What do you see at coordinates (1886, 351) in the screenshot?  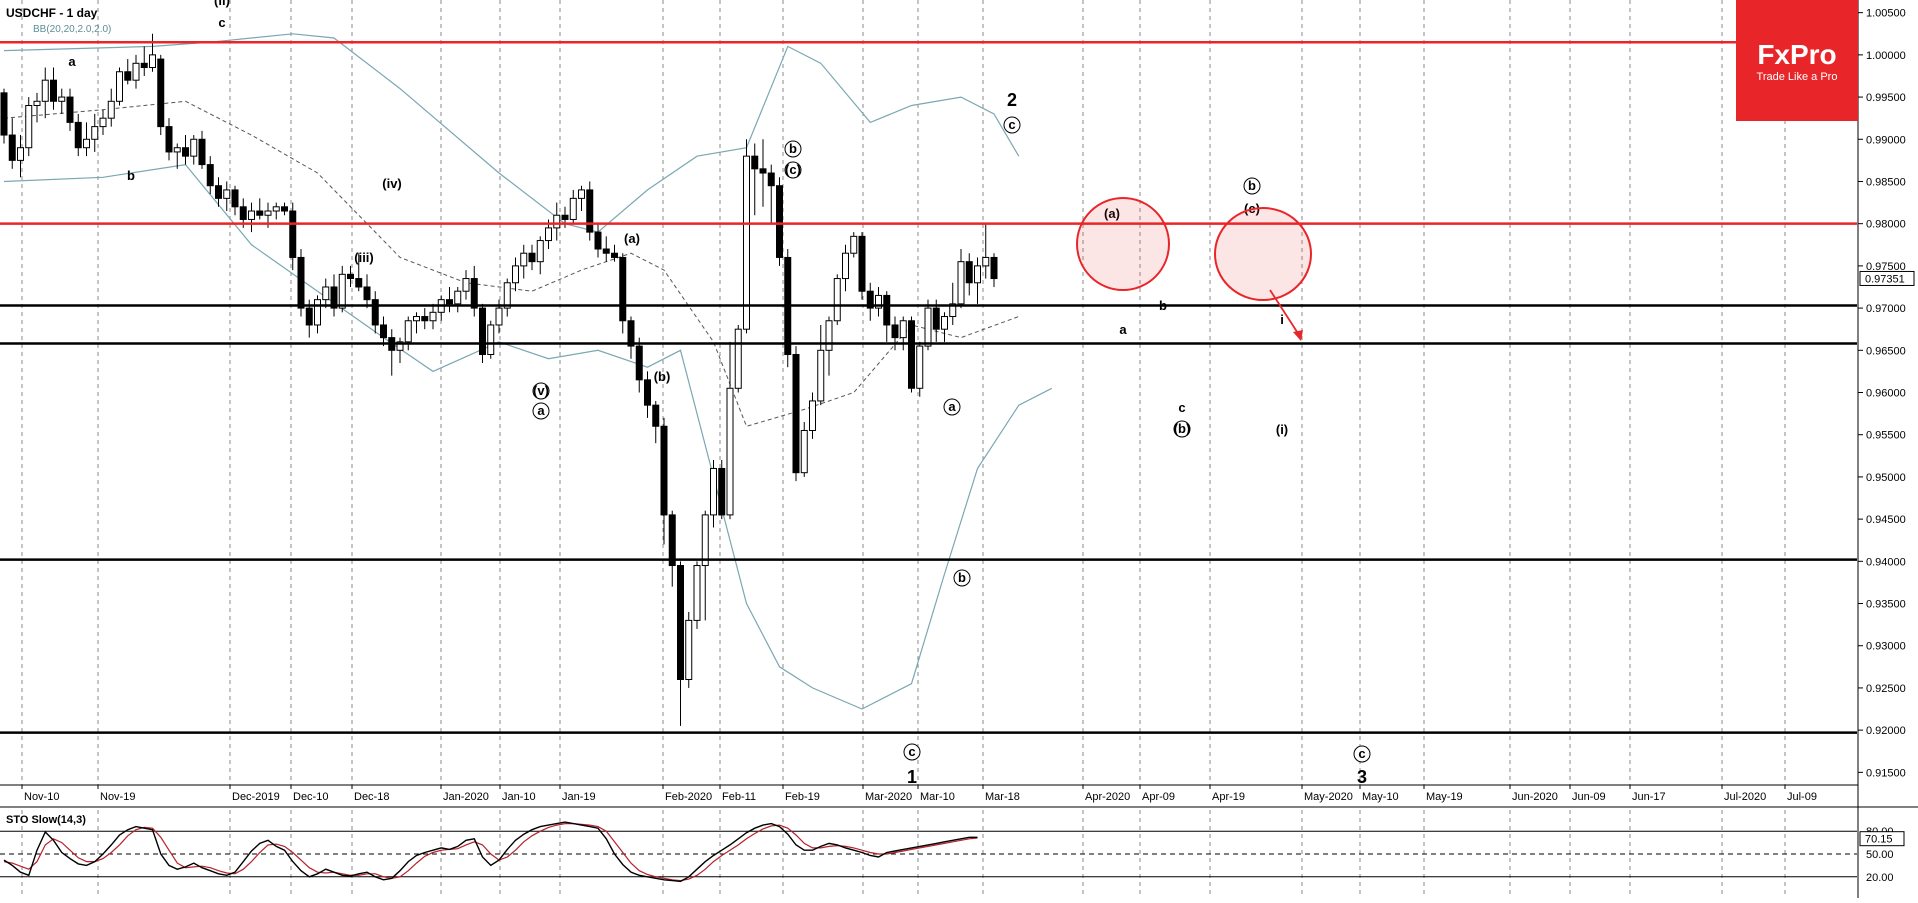 I see `price-tick-label: 0.96500` at bounding box center [1886, 351].